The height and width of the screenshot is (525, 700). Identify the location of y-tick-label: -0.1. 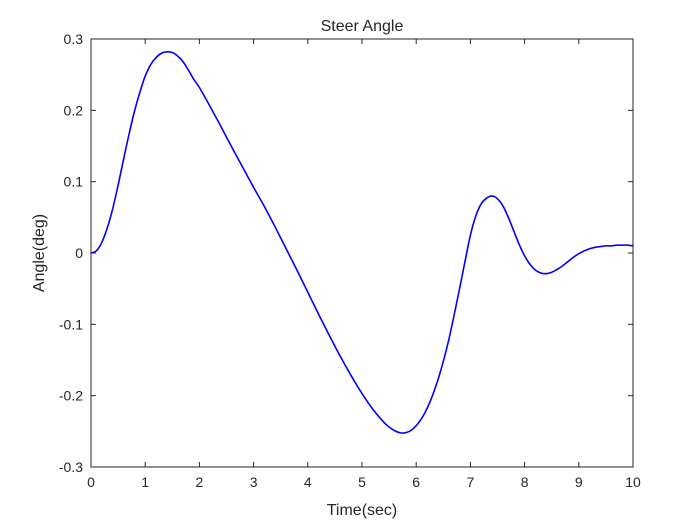
(71, 324).